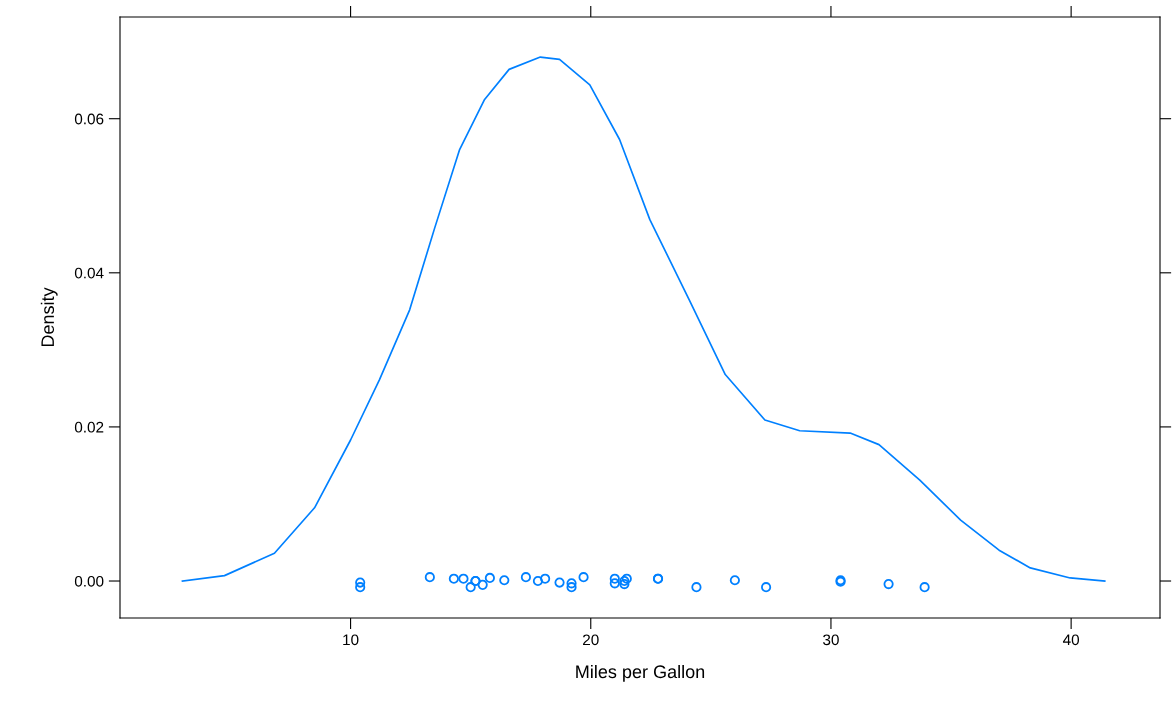 This screenshot has height=707, width=1173. I want to click on x-tick-label: 10, so click(351, 640).